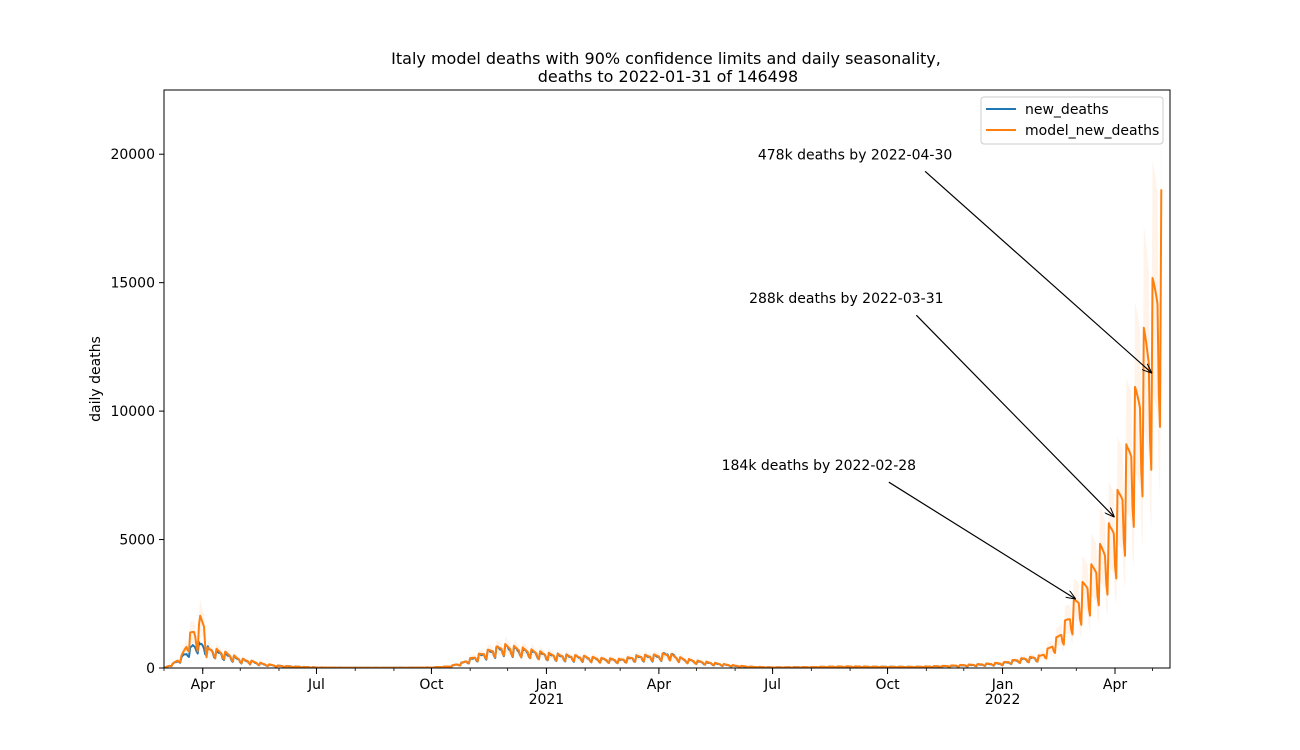  I want to click on y-tick-label: 20000, so click(132, 155).